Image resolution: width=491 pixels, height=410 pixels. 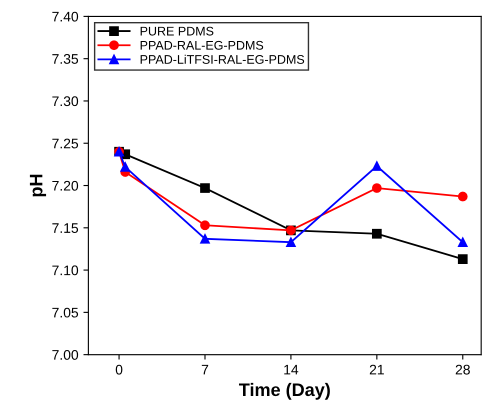 I want to click on y-tick-label: 7.30, so click(x=65, y=101).